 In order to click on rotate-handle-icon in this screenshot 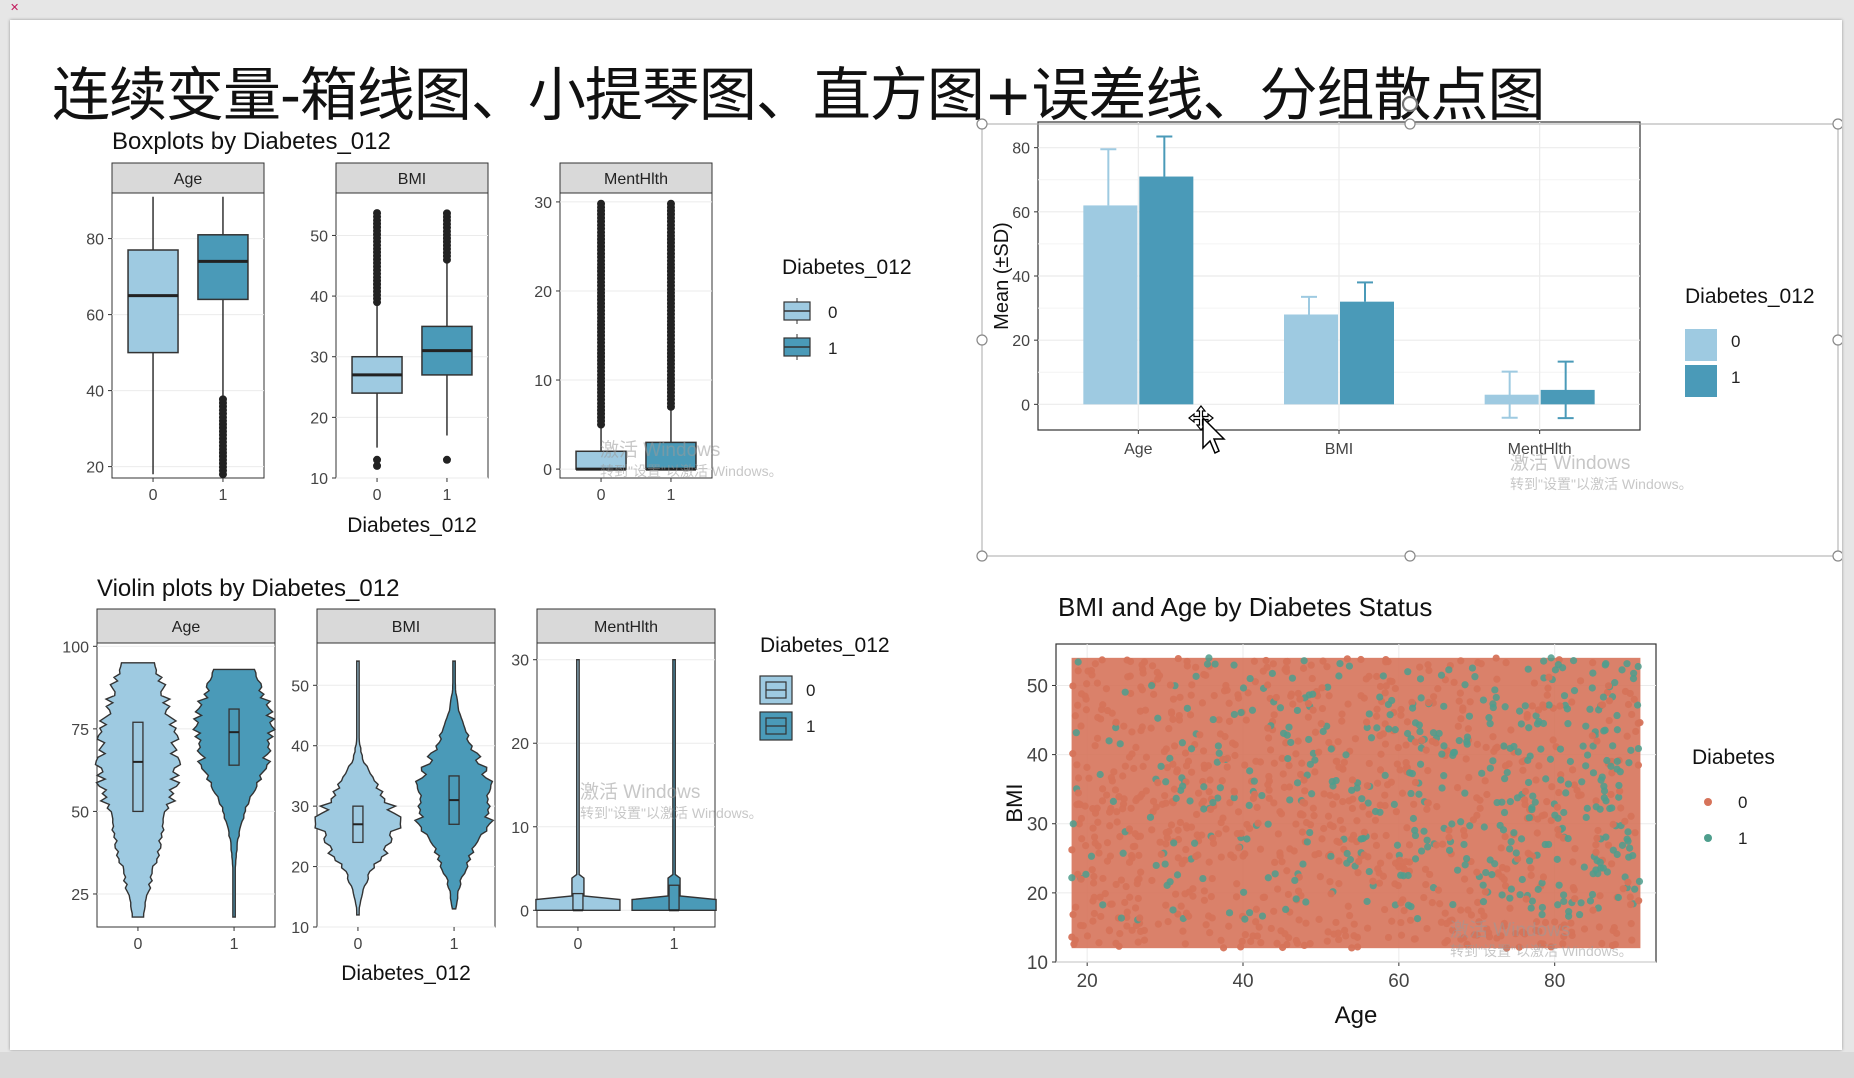, I will do `click(1410, 104)`.